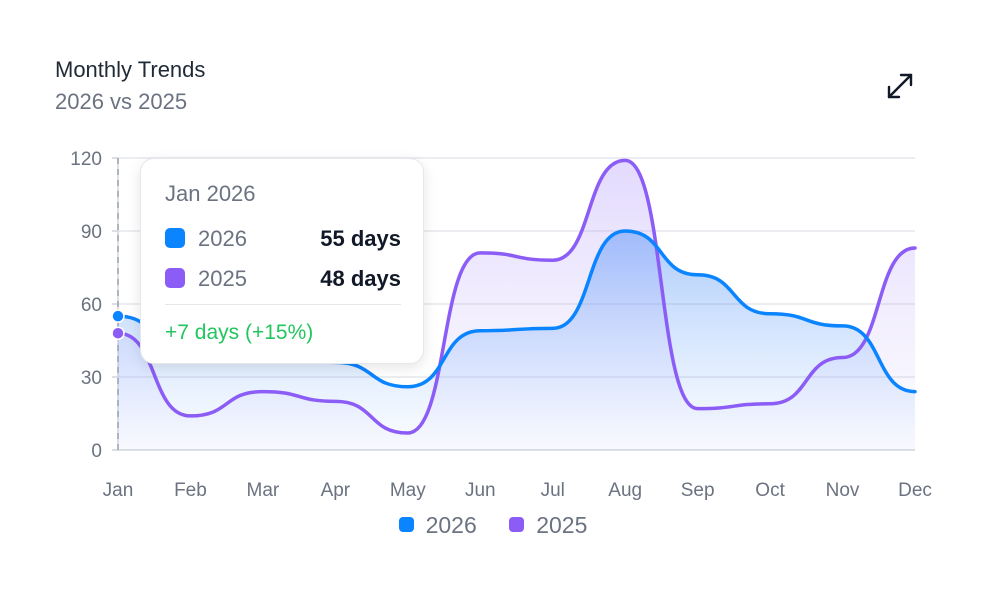 This screenshot has width=986, height=596. Describe the element at coordinates (493, 526) in the screenshot. I see `chart-legend: 2026 2025` at that location.